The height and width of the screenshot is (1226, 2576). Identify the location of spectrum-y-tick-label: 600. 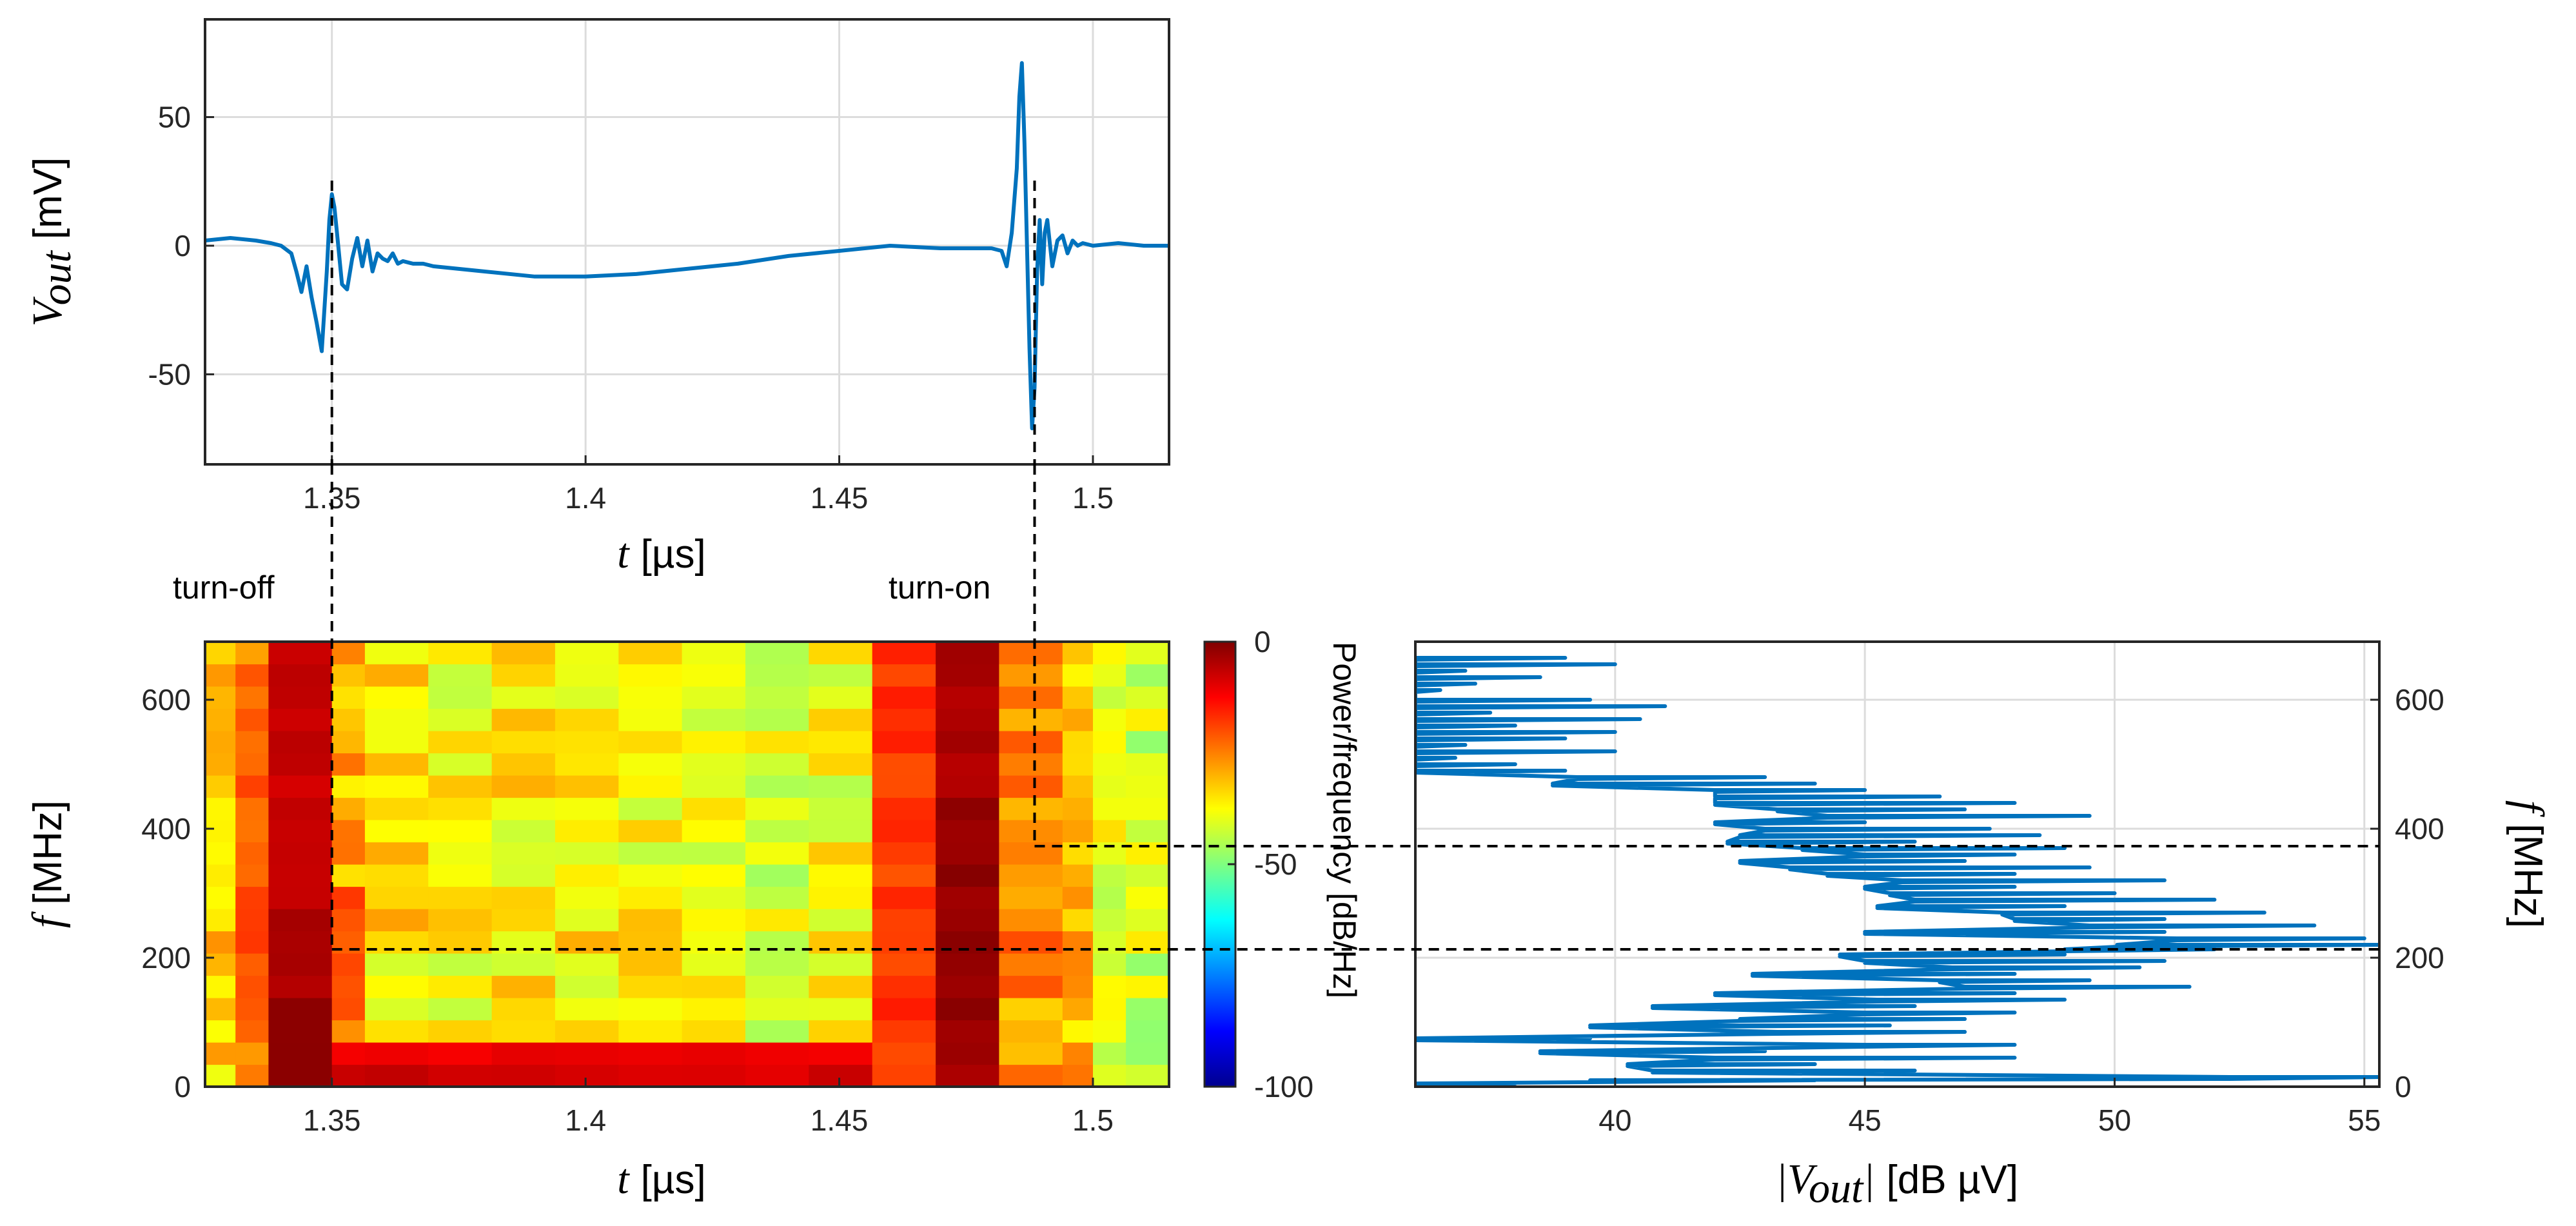
(2419, 700).